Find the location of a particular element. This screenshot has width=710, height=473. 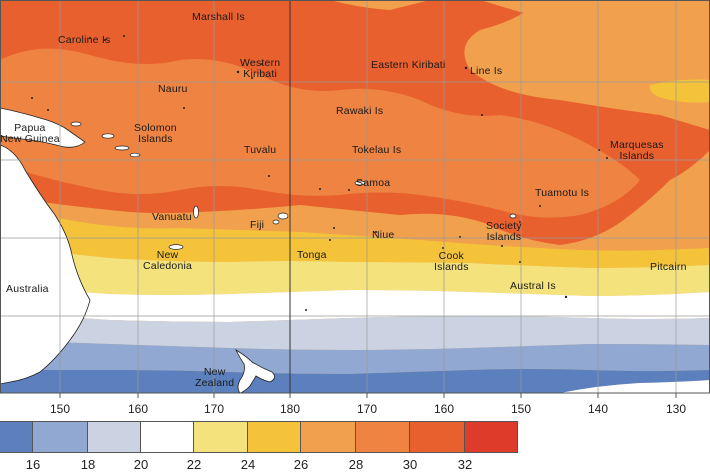

place-label-solomon: Solomon Islands is located at coordinates (155, 134).